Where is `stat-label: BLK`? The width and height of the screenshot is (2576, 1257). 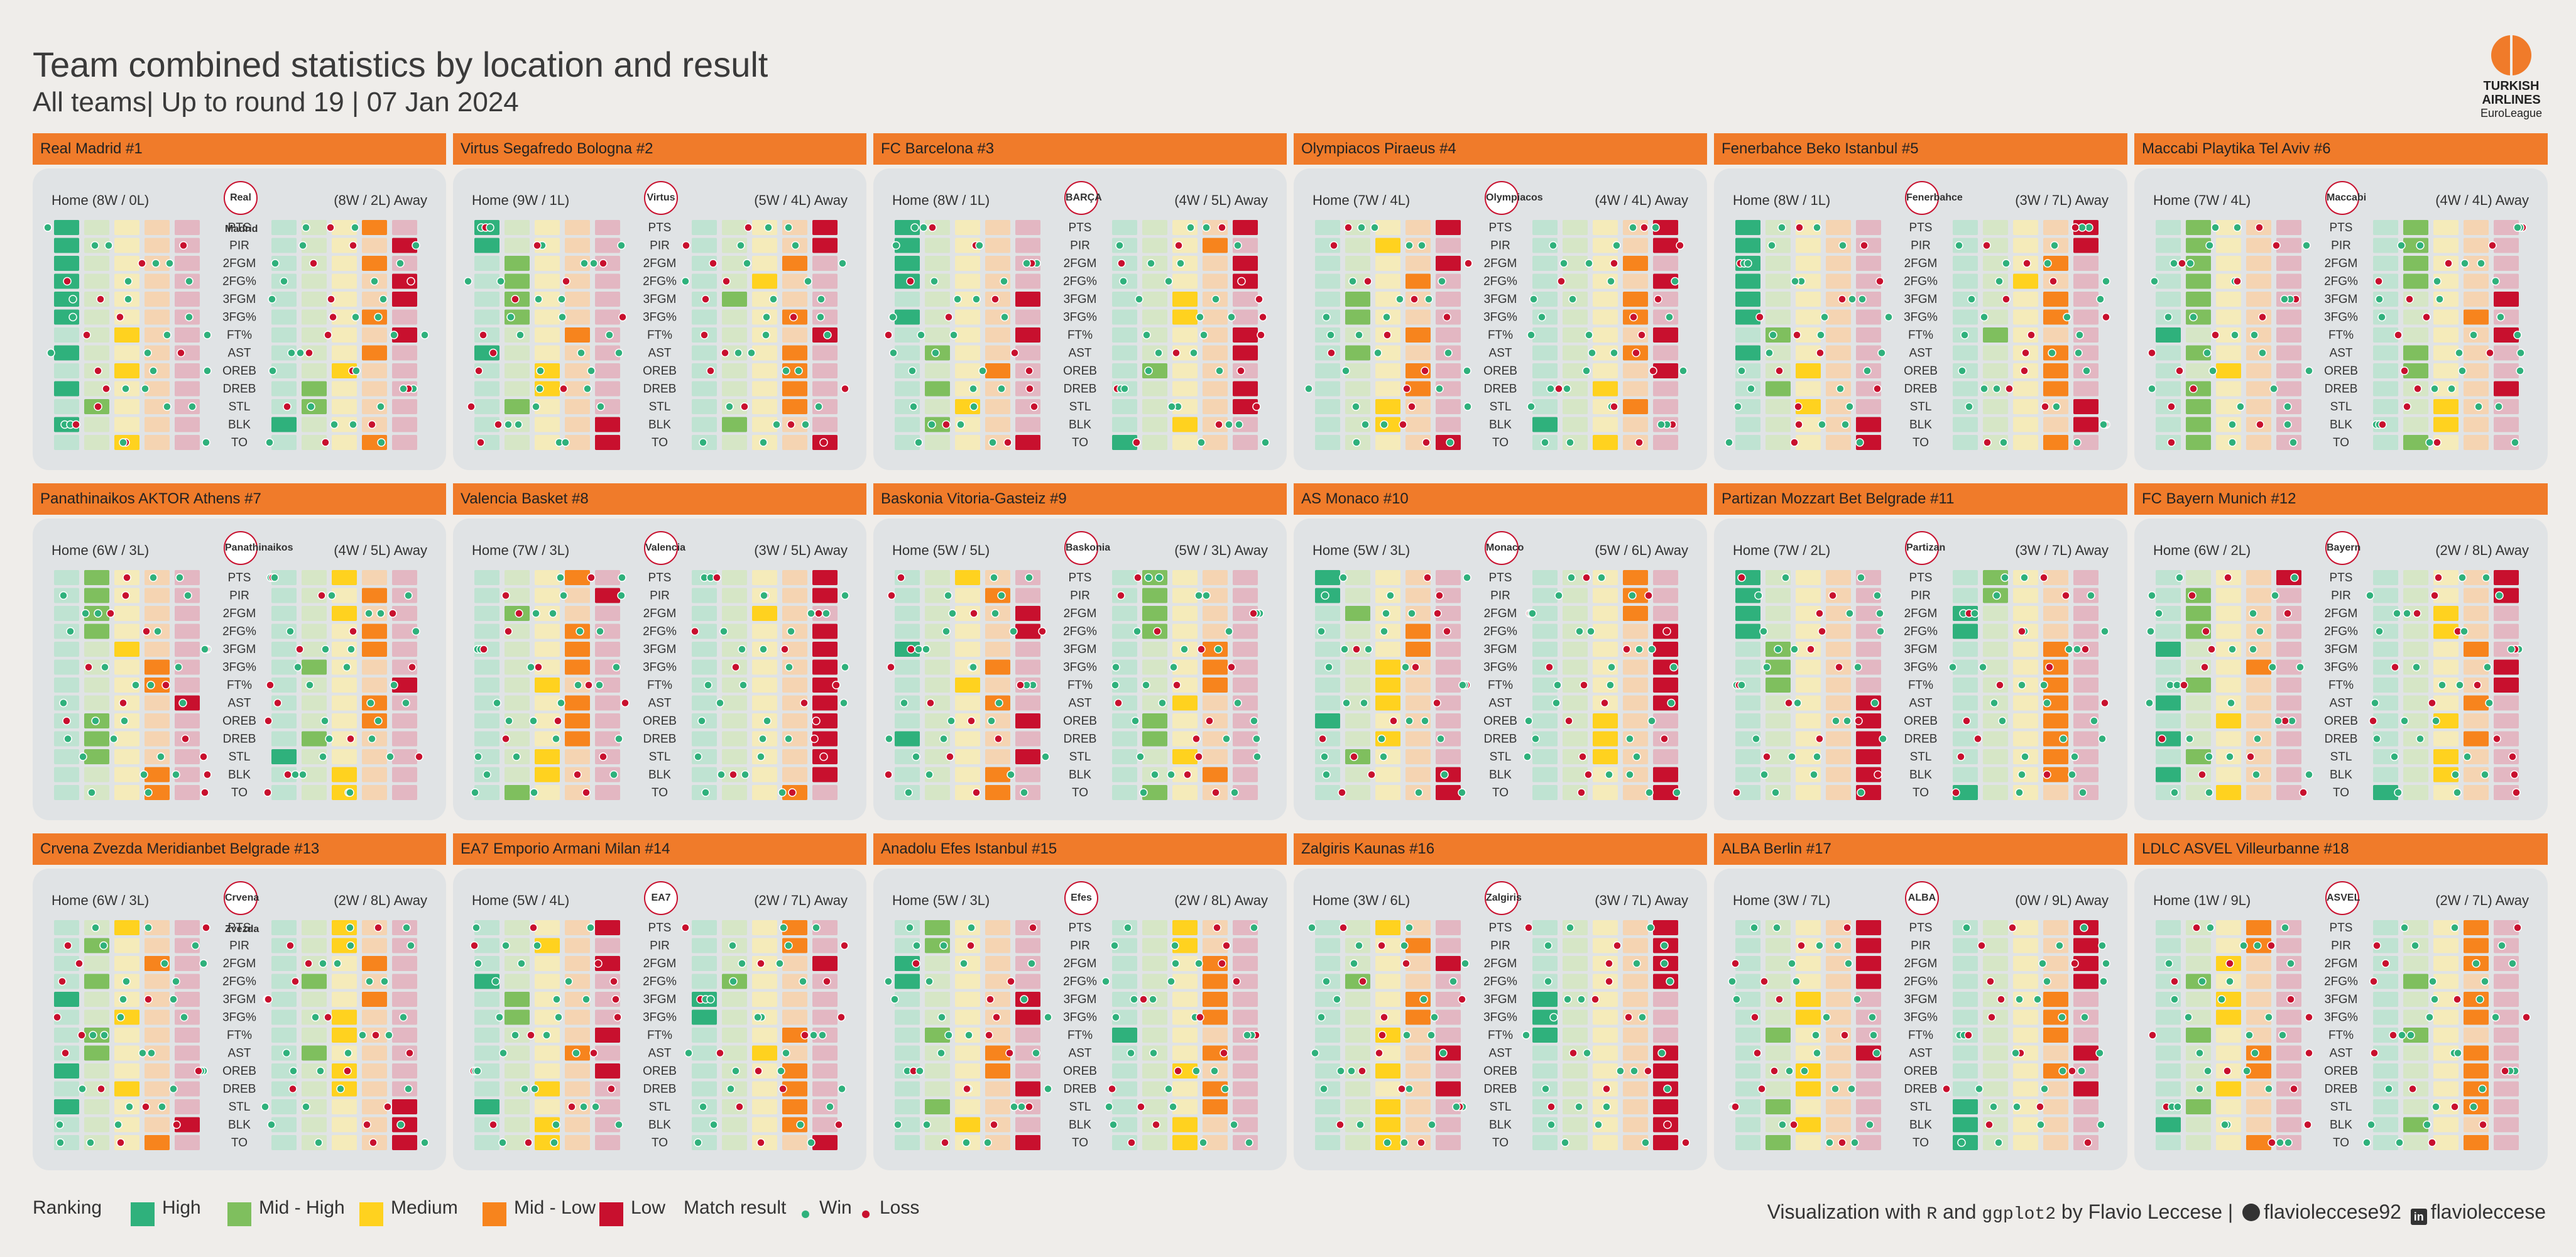
stat-label: BLK is located at coordinates (1500, 775).